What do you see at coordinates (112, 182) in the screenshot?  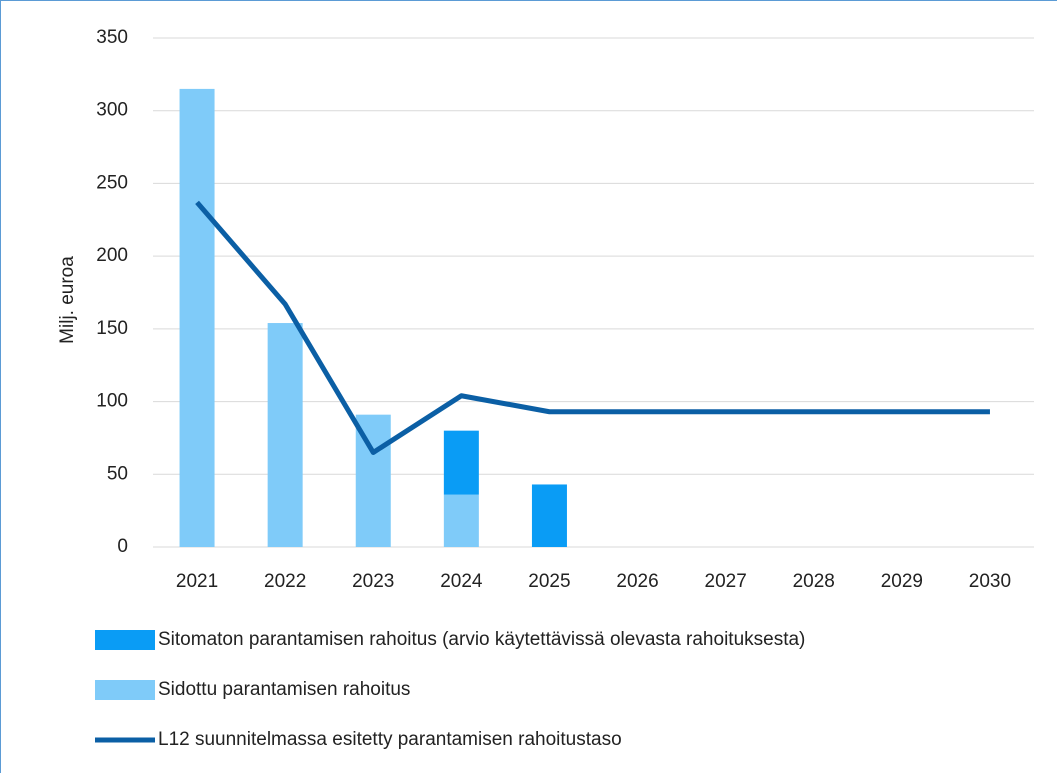 I see `y-tick-label: 250` at bounding box center [112, 182].